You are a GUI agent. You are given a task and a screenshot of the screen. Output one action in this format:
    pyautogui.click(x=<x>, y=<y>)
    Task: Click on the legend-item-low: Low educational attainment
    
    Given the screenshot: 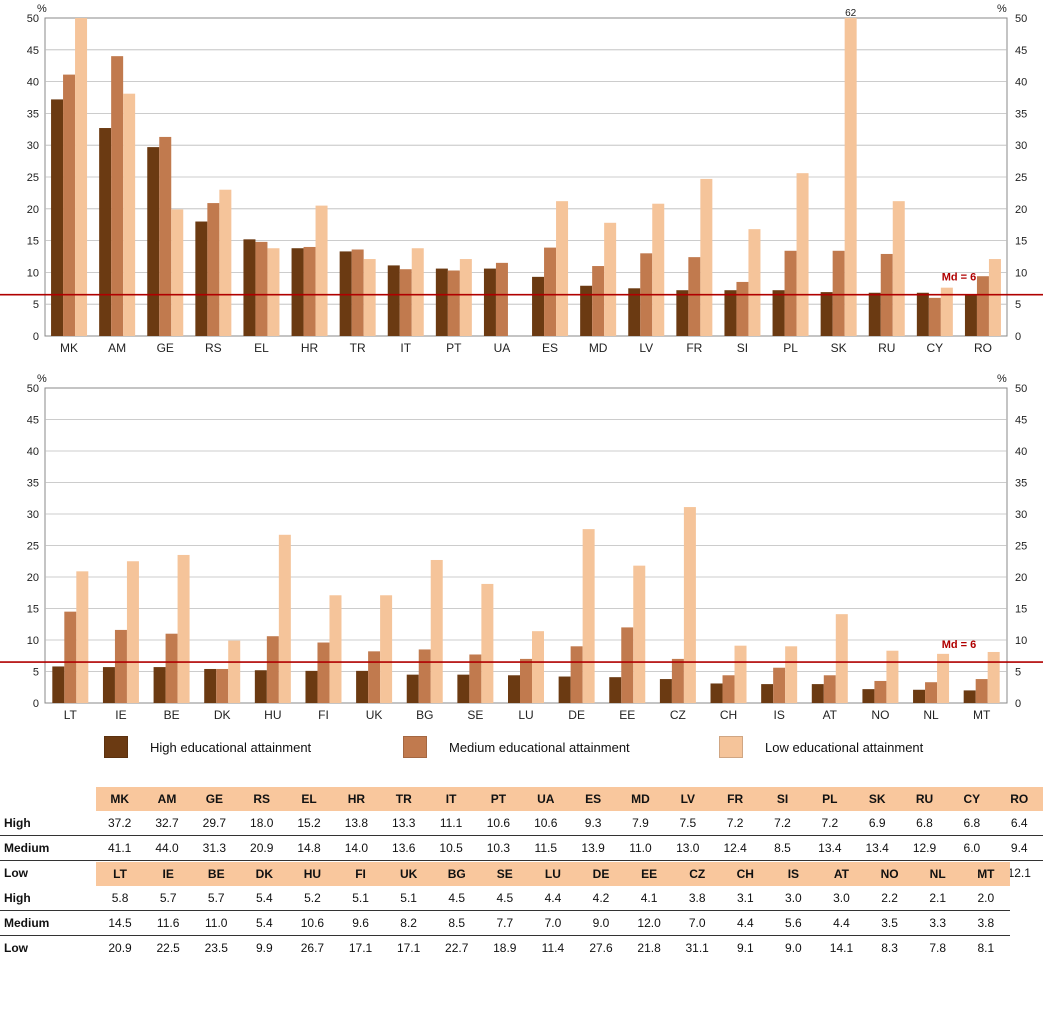 What is the action you would take?
    pyautogui.click(x=821, y=747)
    